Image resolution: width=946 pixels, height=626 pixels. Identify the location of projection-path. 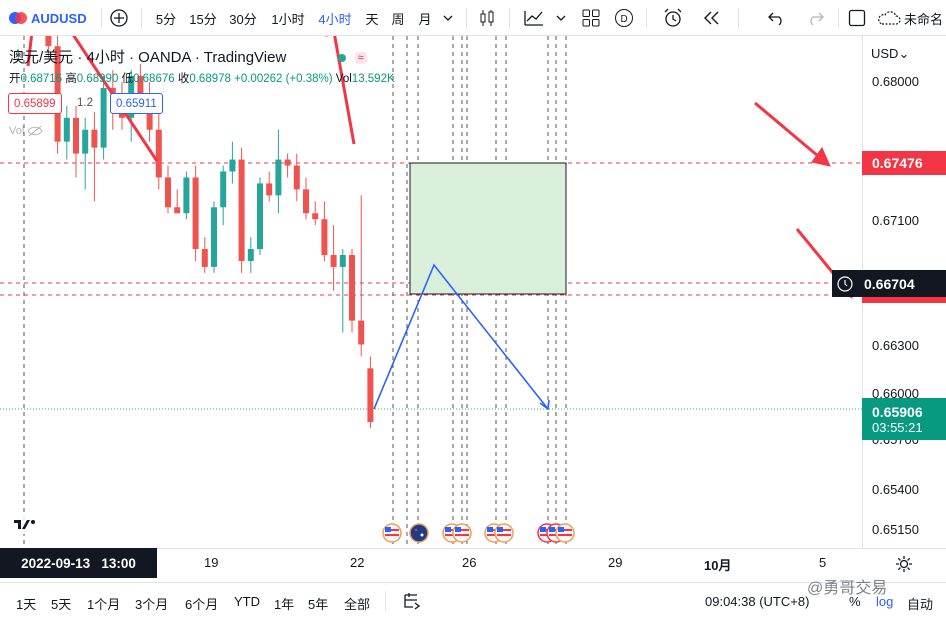
(461, 336).